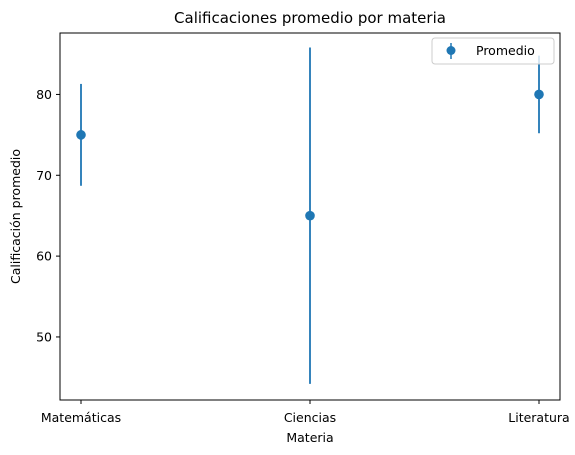  Describe the element at coordinates (505, 50) in the screenshot. I see `legend-label: Promedio` at that location.